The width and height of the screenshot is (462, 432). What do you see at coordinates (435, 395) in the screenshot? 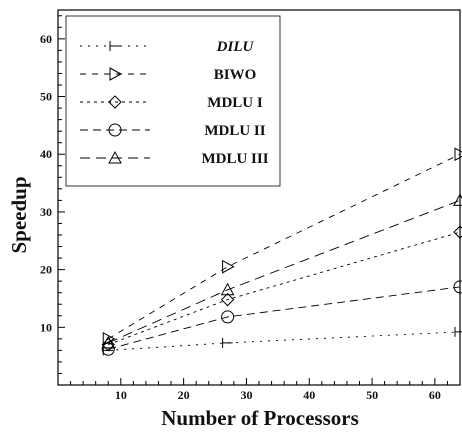
I see `x-tick-label: 60` at bounding box center [435, 395].